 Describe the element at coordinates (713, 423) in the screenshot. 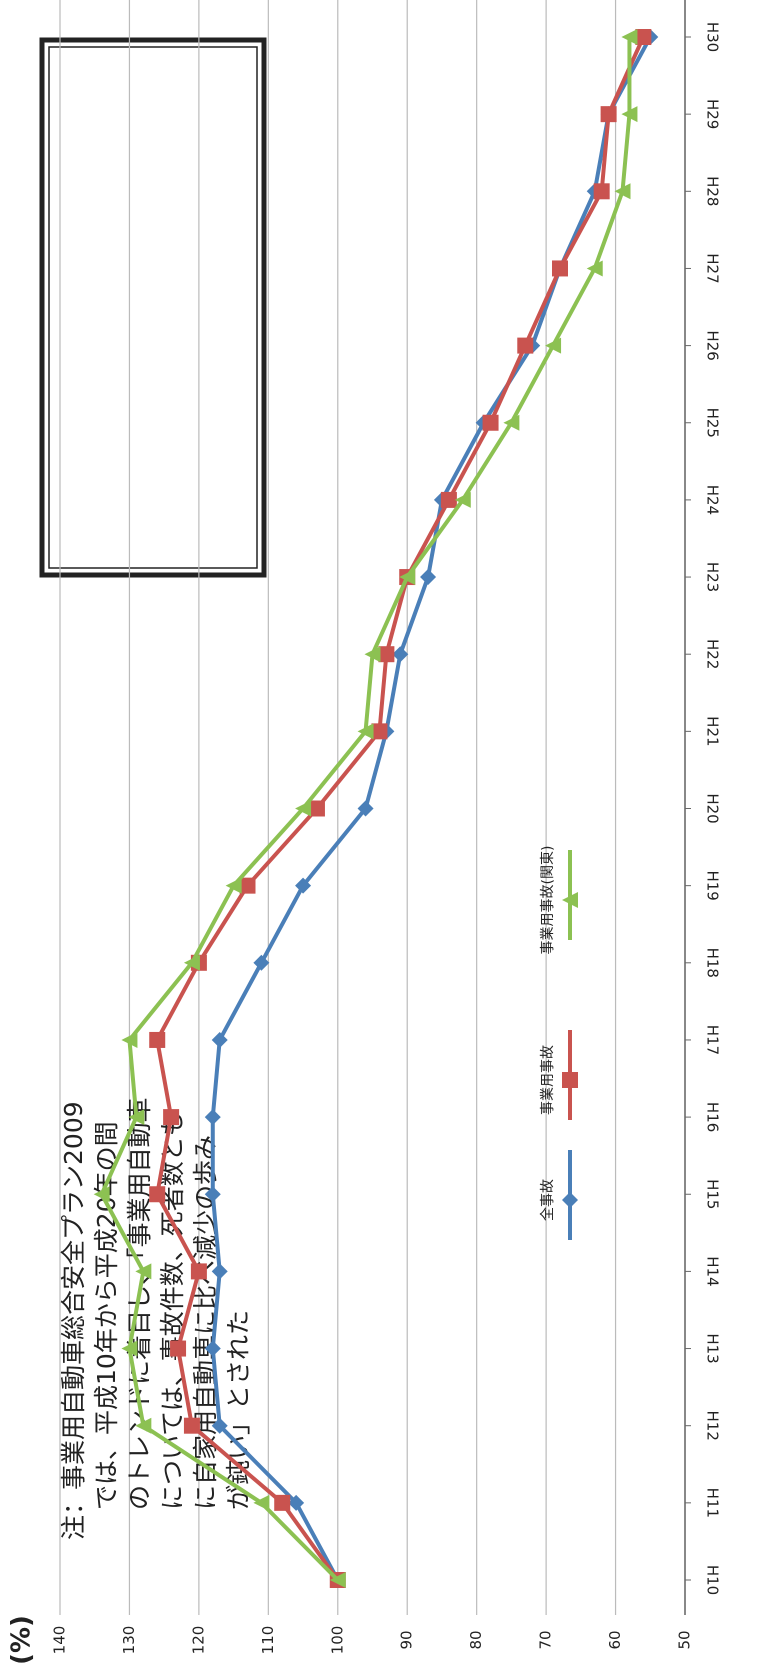

I see `x-tick-label: H25` at that location.